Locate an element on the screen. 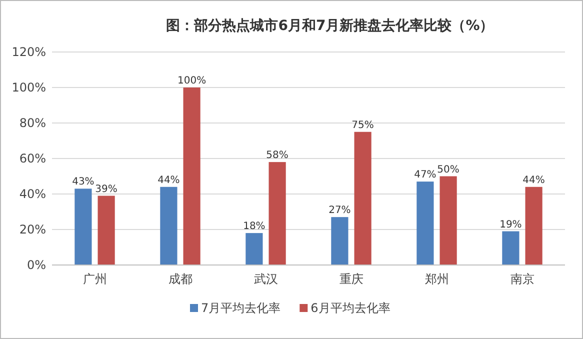 The image size is (583, 339). y-tick-label: 20% is located at coordinates (32, 229).